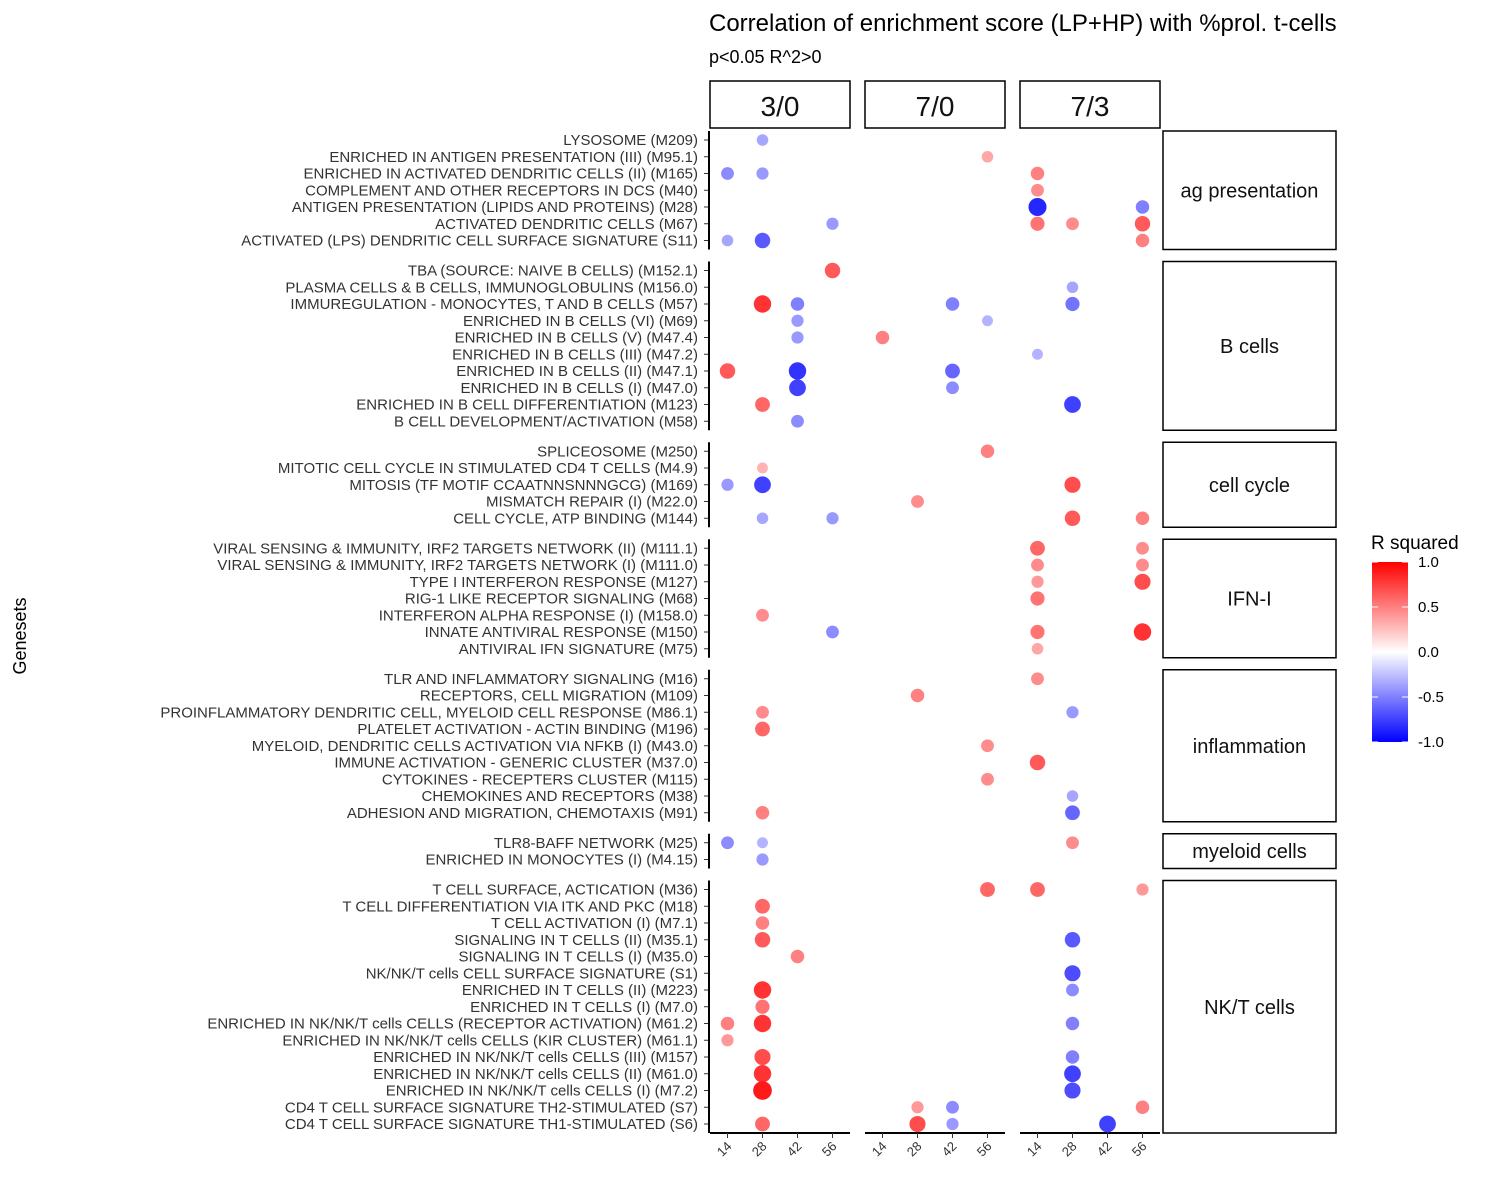 The width and height of the screenshot is (1500, 1200). I want to click on legend-tick-label: 0.0, so click(1428, 652).